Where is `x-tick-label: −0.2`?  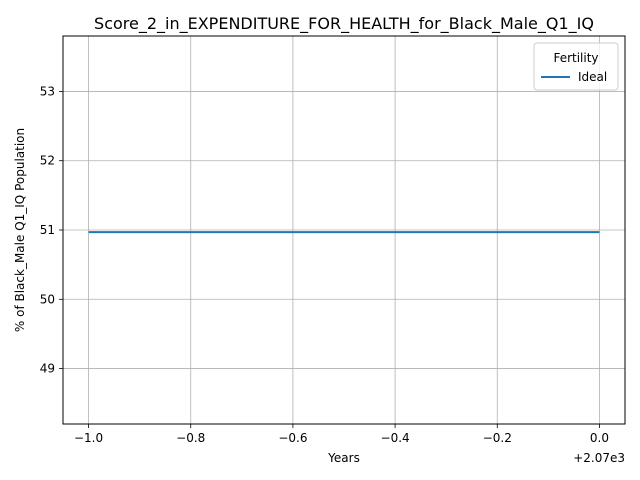
x-tick-label: −0.2 is located at coordinates (497, 438).